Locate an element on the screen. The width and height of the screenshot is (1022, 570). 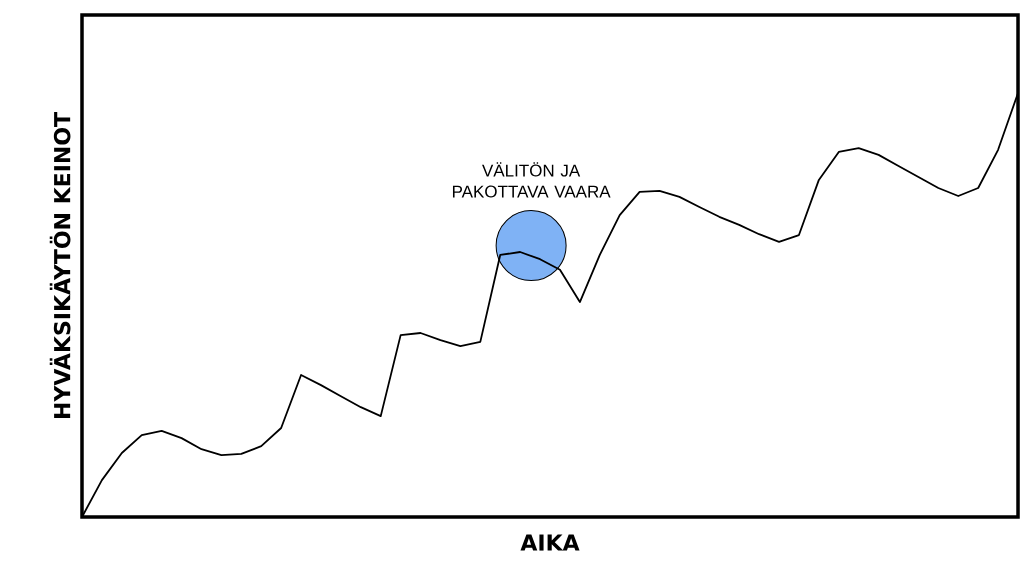
y-axis-title: HYVÄKSIKÄYTÖN KEINOT is located at coordinates (60, 265).